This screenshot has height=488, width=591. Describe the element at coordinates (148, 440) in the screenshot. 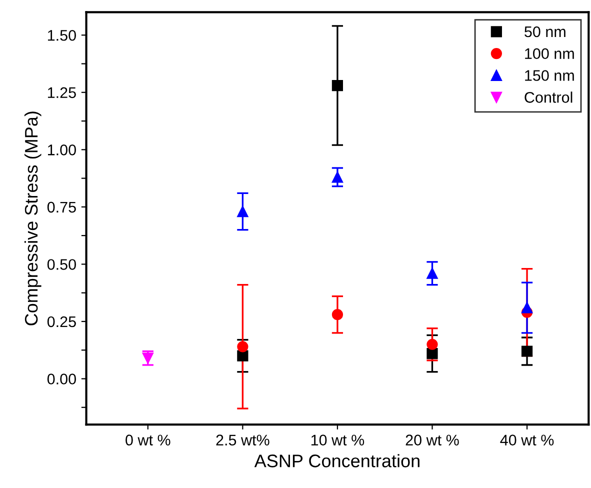

I see `x-tick-label: 0 wt %` at that location.